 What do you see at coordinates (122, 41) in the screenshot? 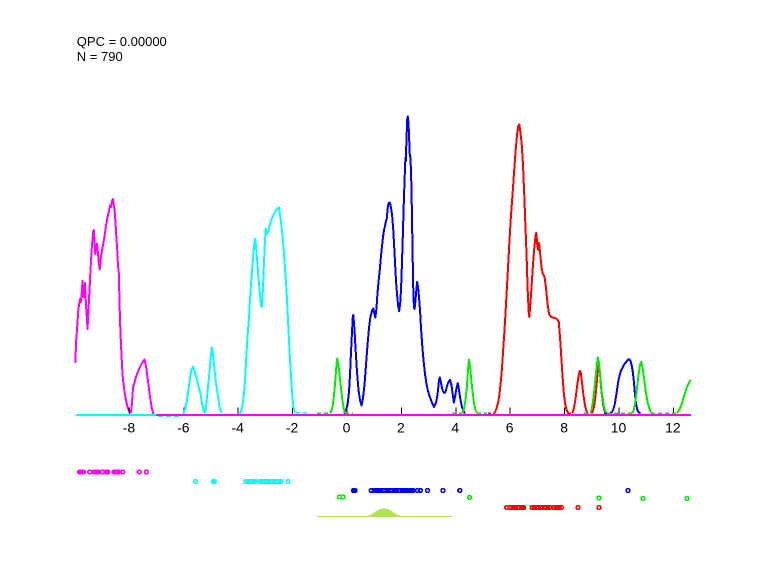
I see `svg-text: QPC = 0.00000` at bounding box center [122, 41].